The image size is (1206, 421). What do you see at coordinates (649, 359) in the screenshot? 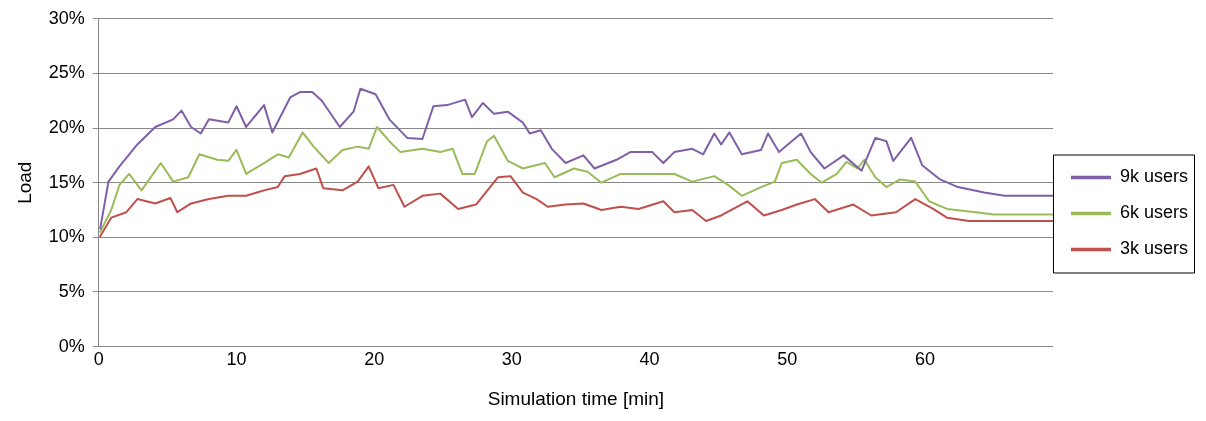
I see `x-tick-label: 40` at bounding box center [649, 359].